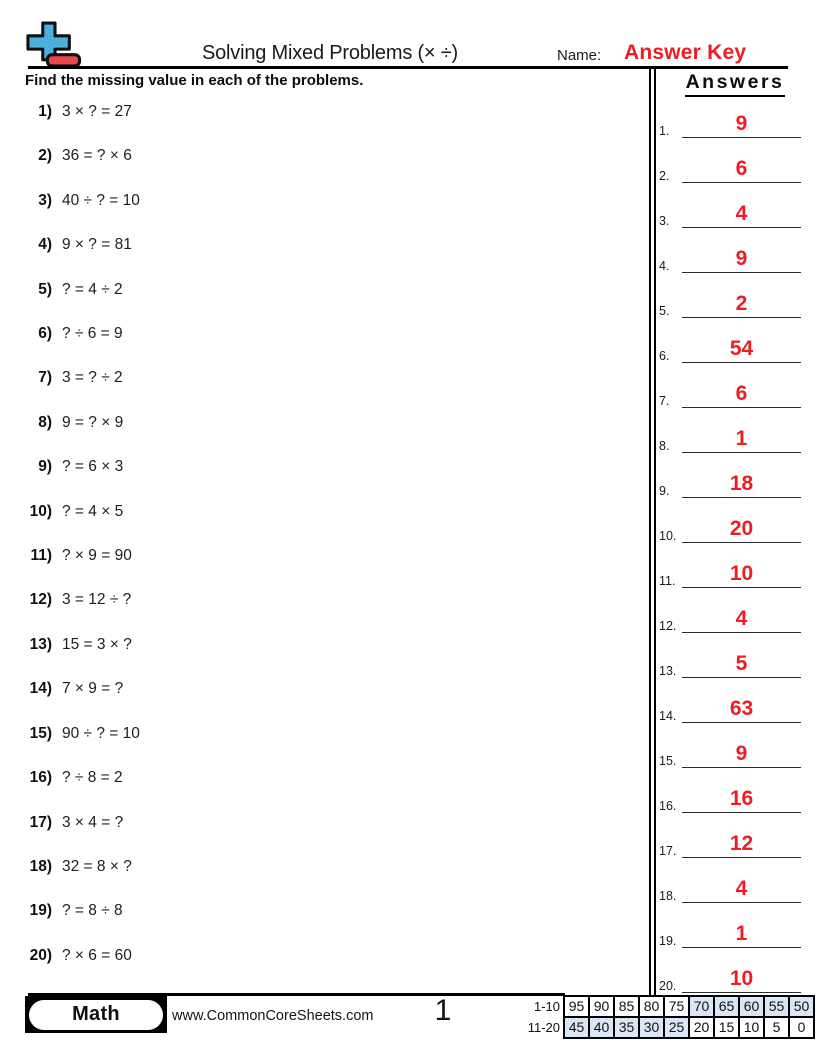  I want to click on answer-row: 3. 4, so click(732, 213).